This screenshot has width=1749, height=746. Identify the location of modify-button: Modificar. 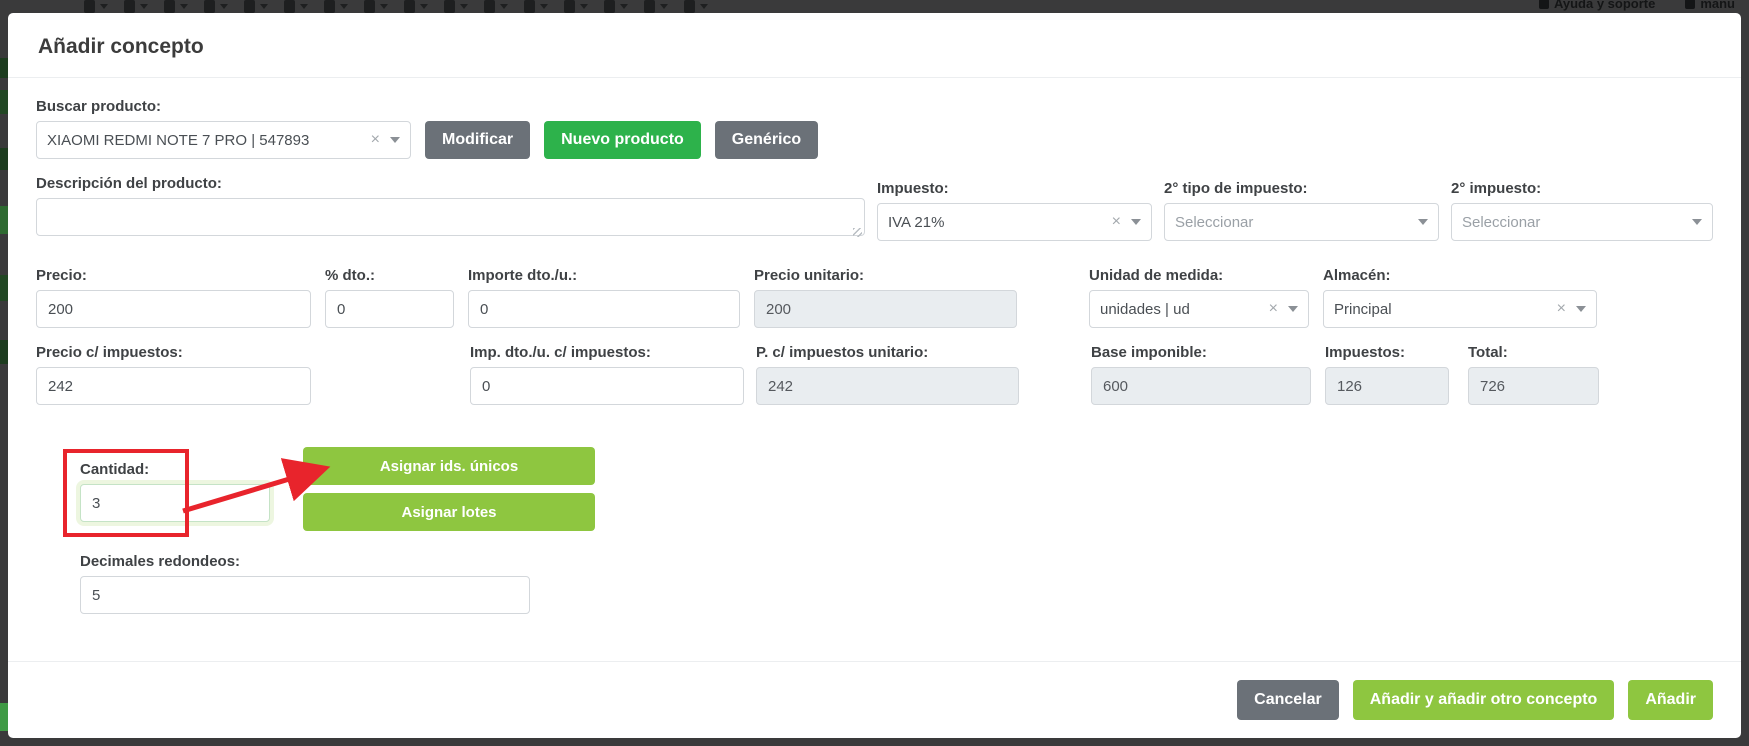
(478, 140).